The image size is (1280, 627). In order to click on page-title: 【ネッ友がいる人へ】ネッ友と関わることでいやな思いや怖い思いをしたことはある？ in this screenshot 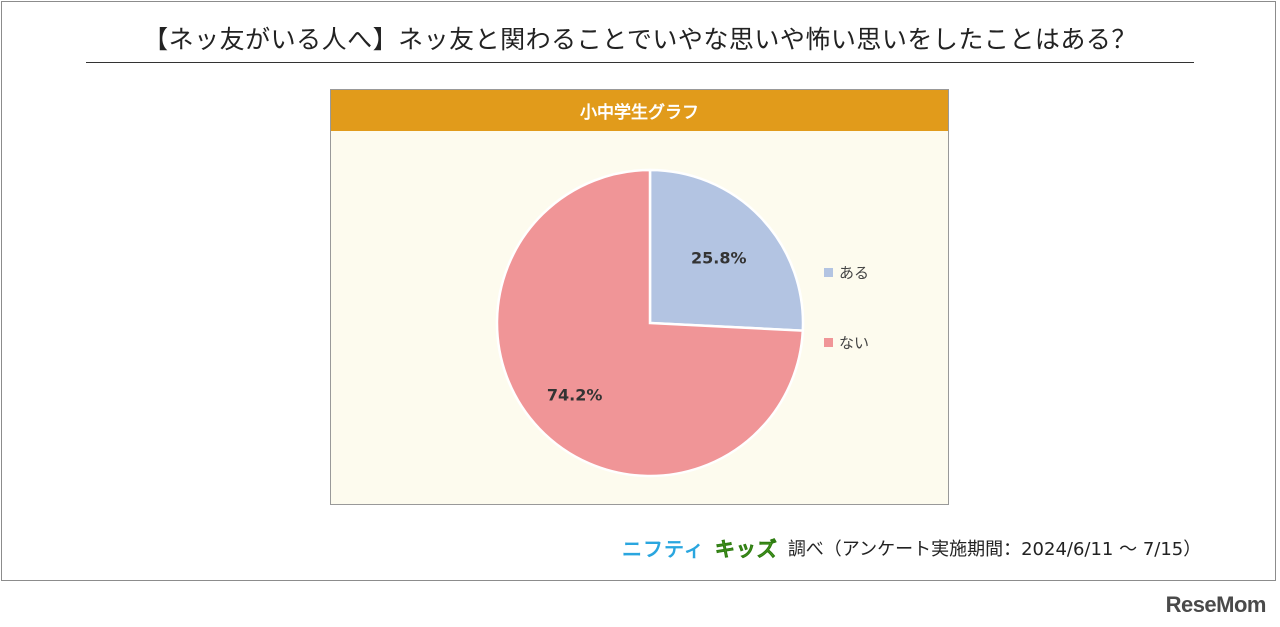, I will do `click(640, 39)`.